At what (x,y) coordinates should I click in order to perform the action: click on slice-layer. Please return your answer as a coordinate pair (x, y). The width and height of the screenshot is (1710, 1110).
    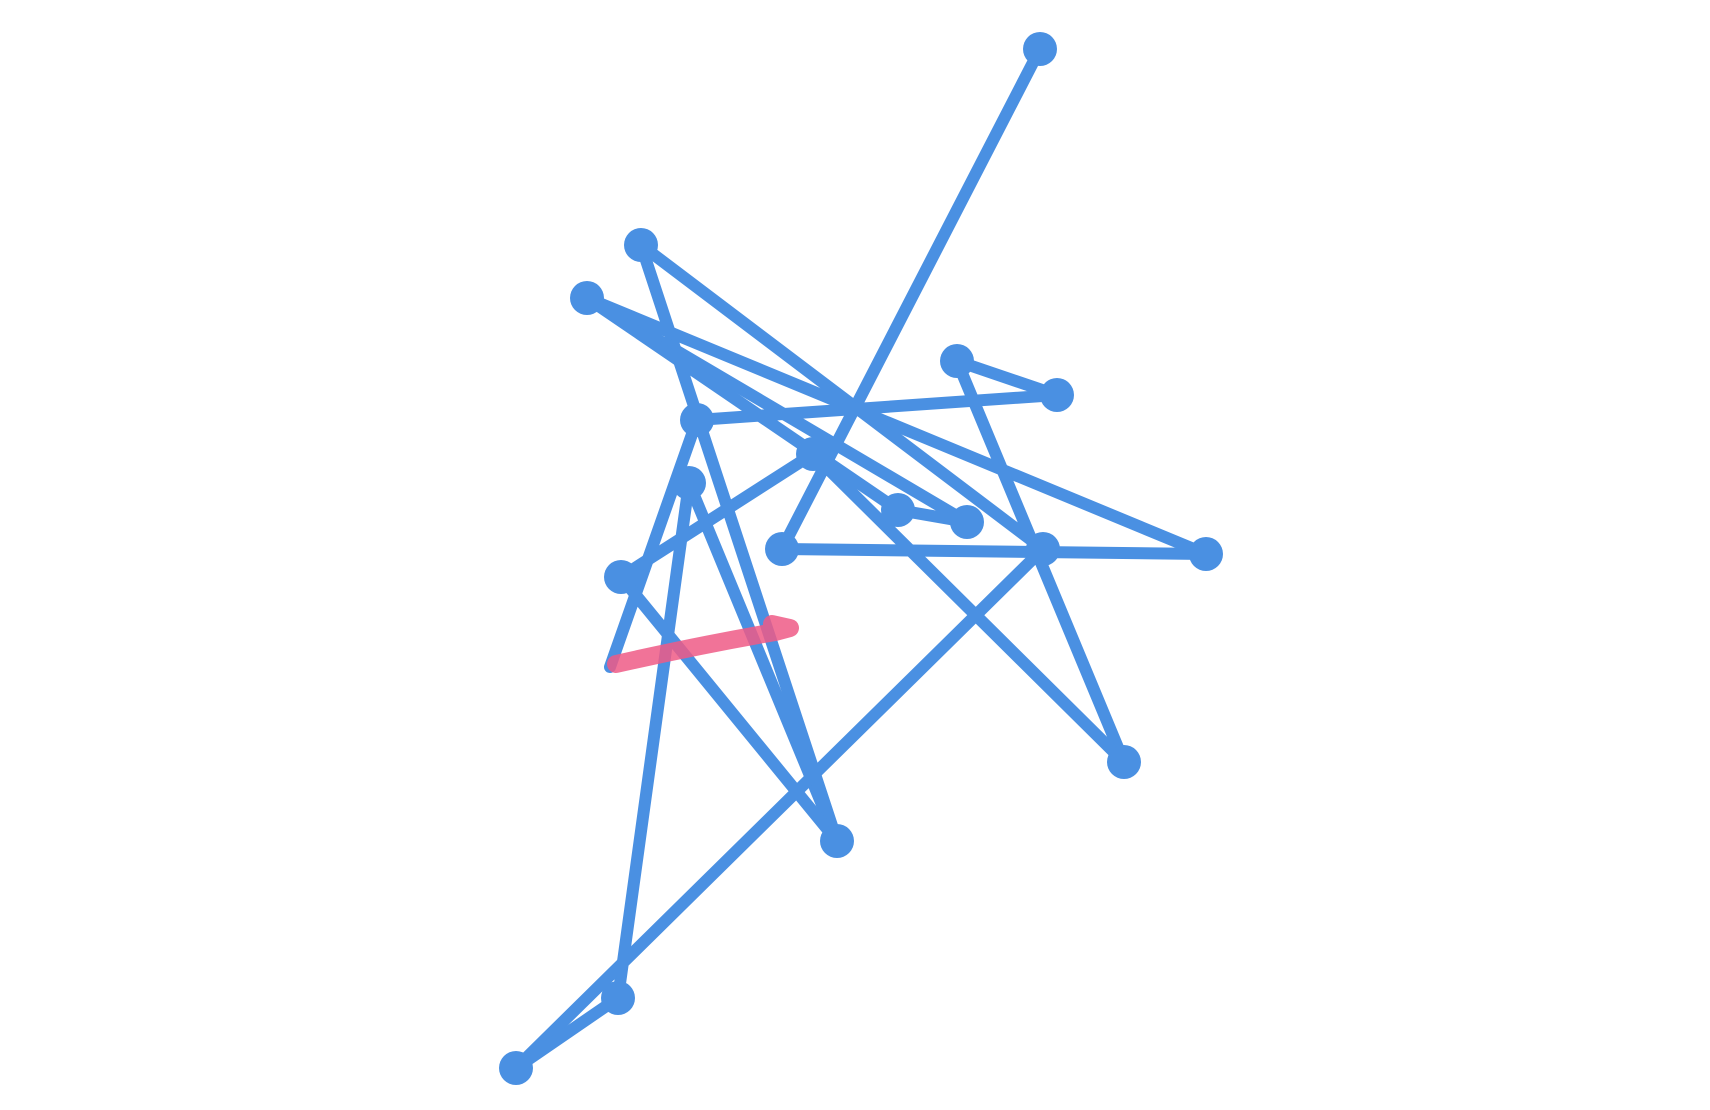
    Looking at the image, I should click on (703, 644).